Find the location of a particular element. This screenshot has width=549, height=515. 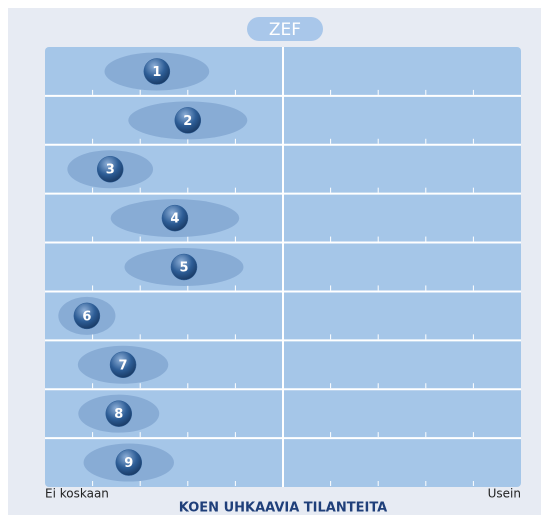

marker-label: 1 is located at coordinates (156, 72).